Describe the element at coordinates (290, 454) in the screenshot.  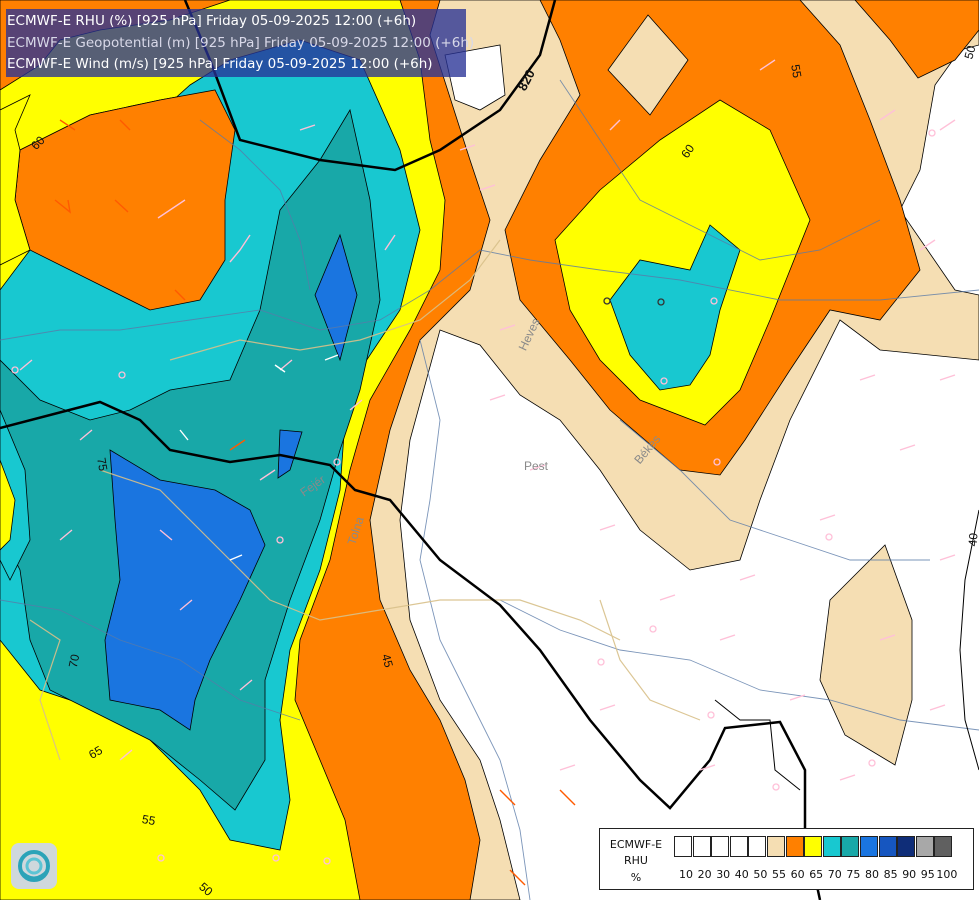
I see `rh-blob-80-85-mid` at that location.